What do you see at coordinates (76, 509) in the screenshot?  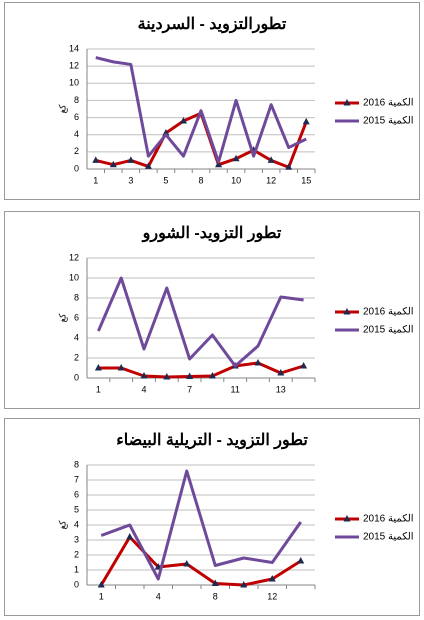 I see `y-tick-label: 5` at bounding box center [76, 509].